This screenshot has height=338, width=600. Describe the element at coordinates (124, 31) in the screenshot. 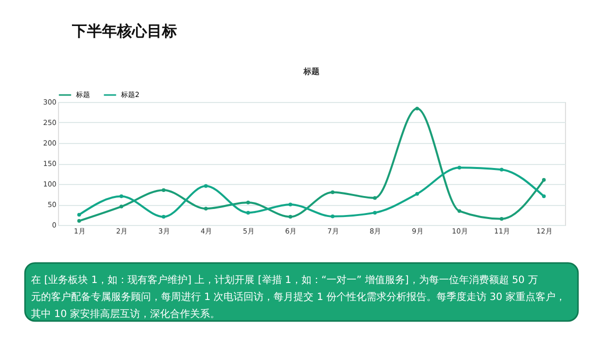

I see `text: 下半年核心目标` at that location.